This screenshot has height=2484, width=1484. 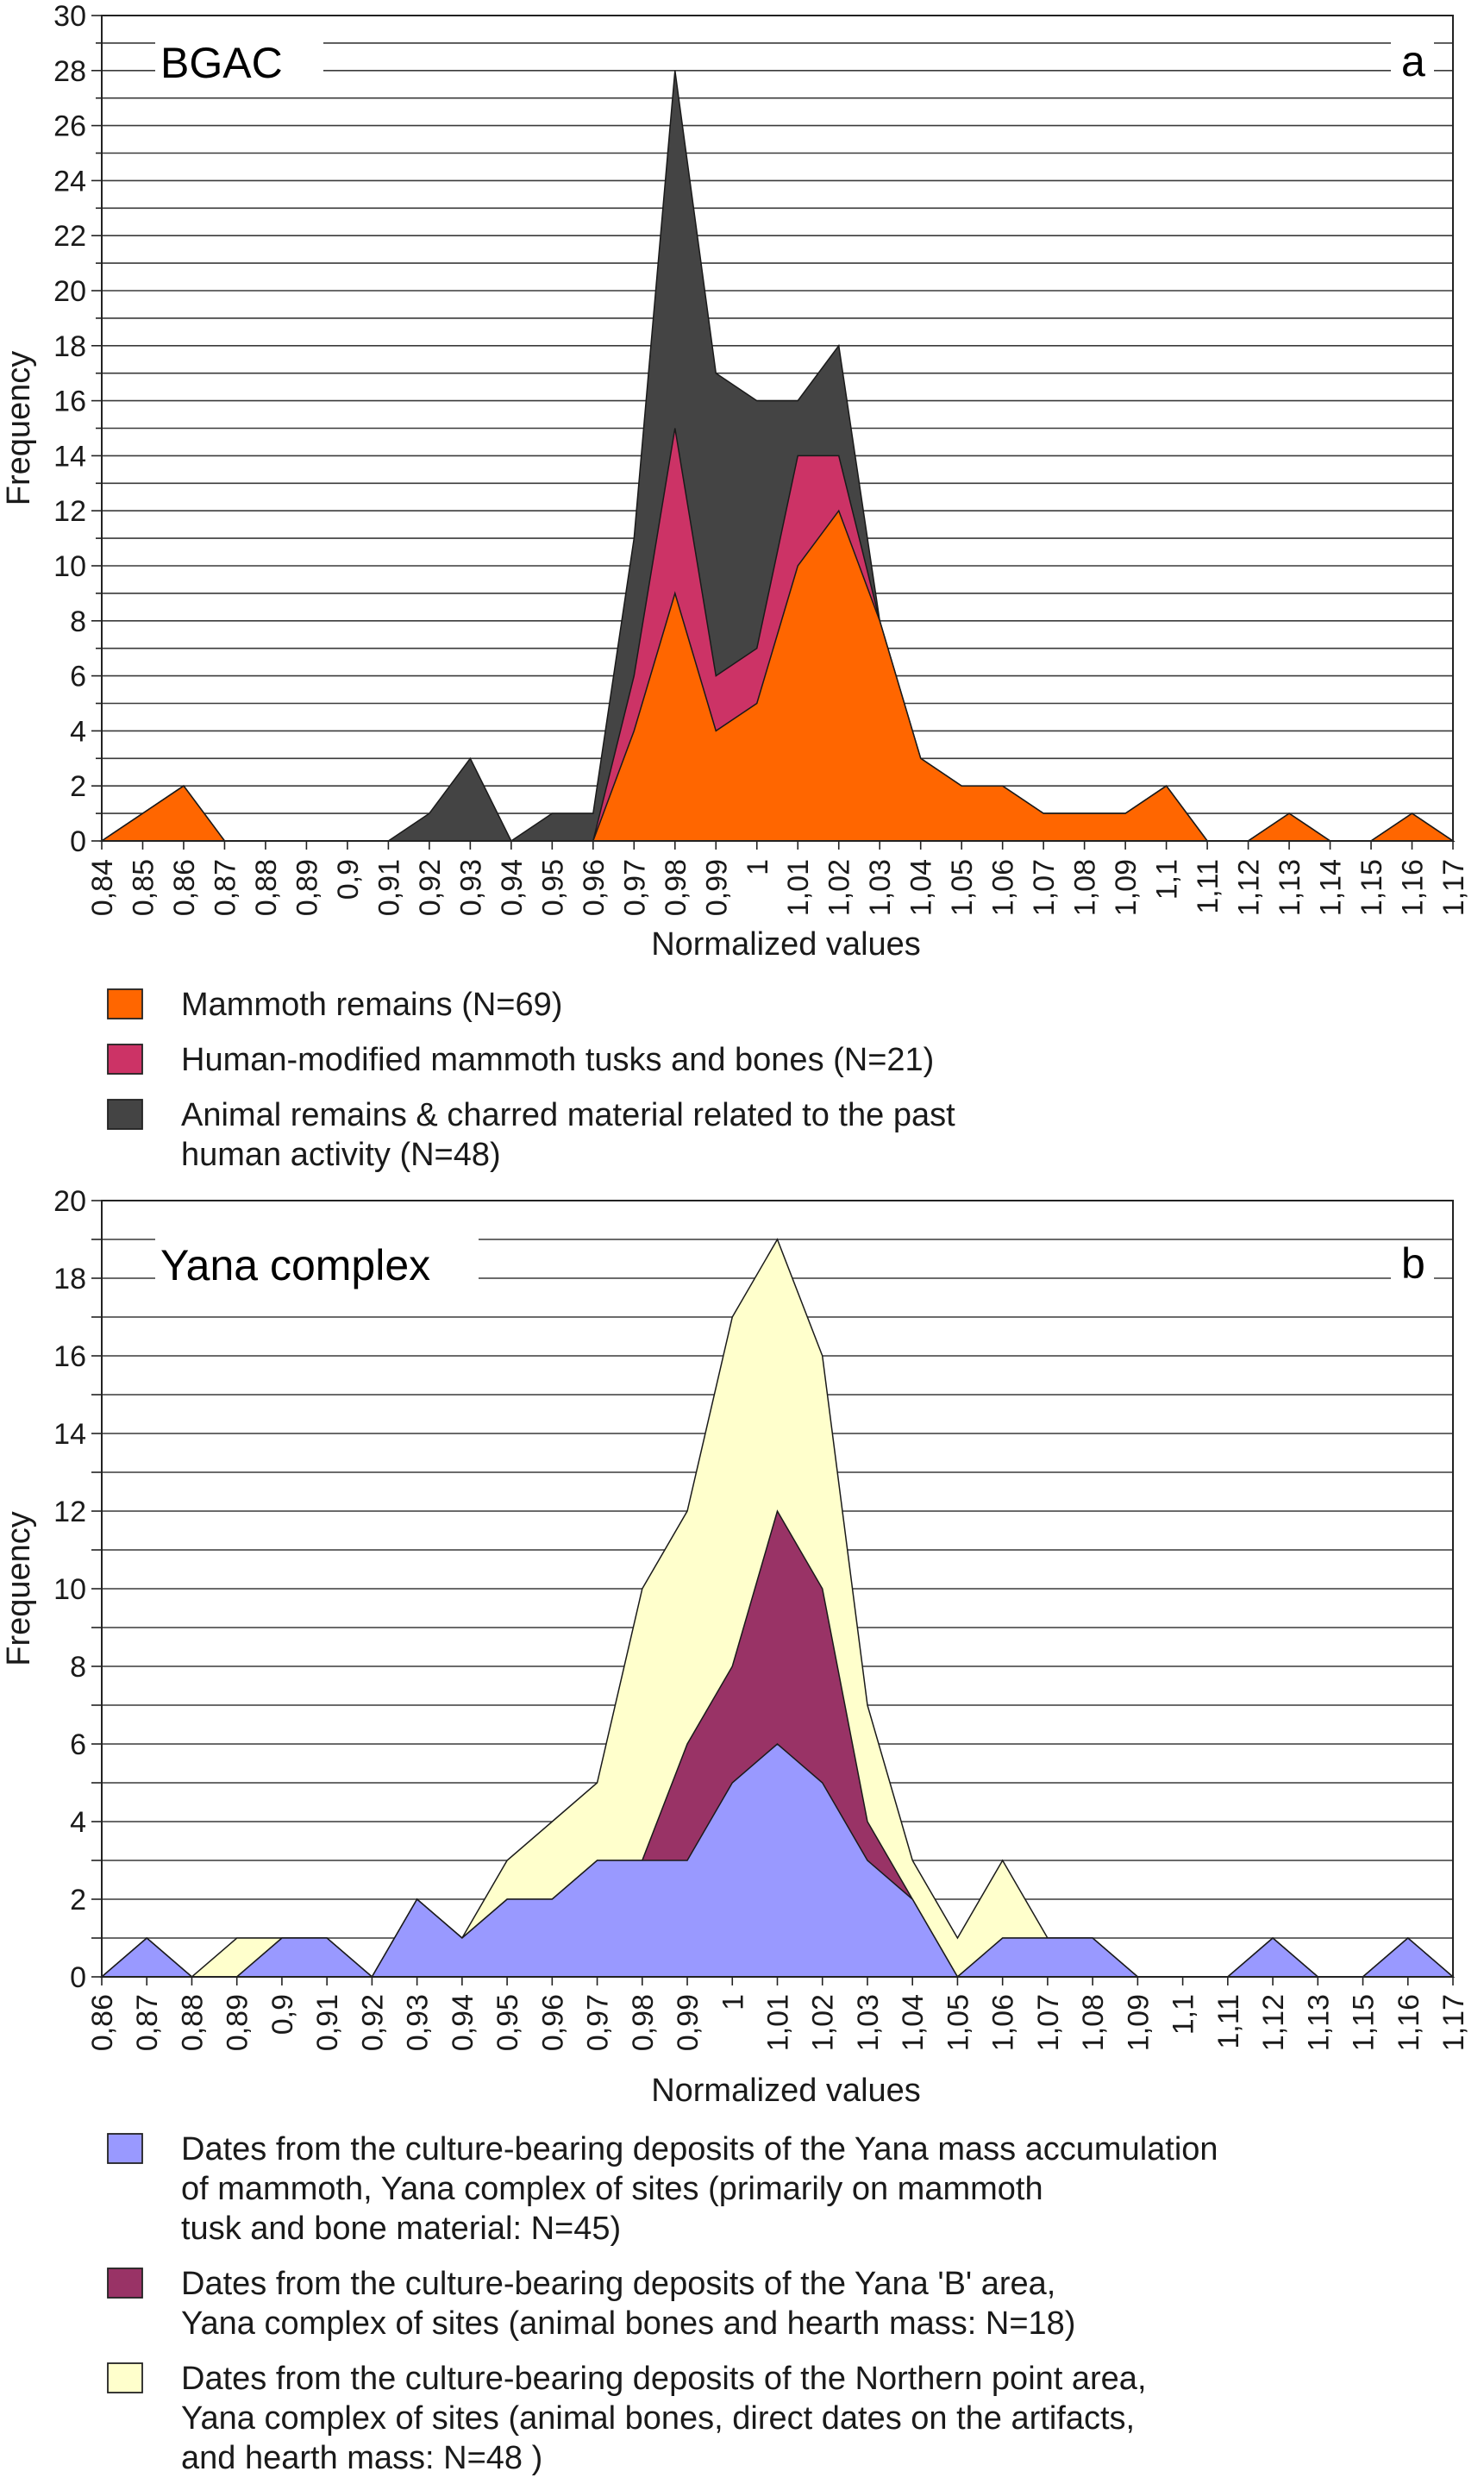 What do you see at coordinates (69, 1512) in the screenshot?
I see `y-tick-label: 12` at bounding box center [69, 1512].